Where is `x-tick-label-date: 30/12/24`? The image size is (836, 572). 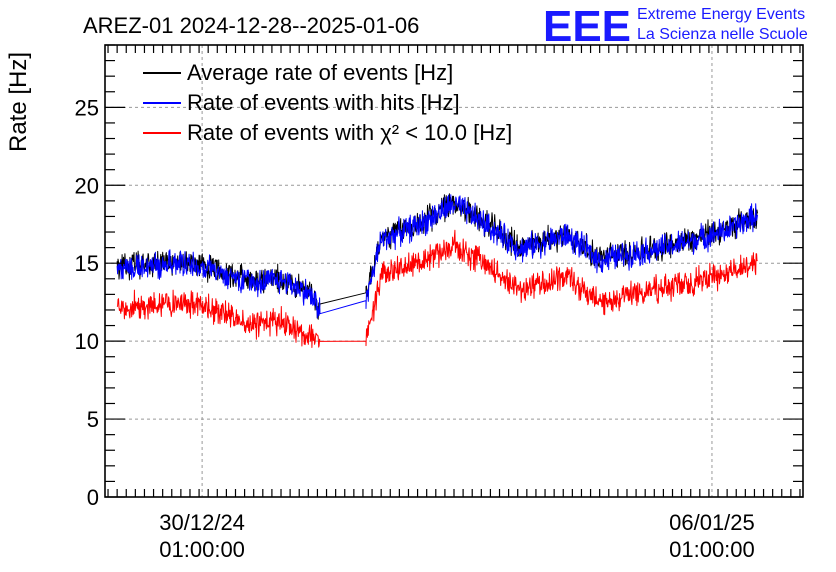
x-tick-label-date: 30/12/24 is located at coordinates (202, 522).